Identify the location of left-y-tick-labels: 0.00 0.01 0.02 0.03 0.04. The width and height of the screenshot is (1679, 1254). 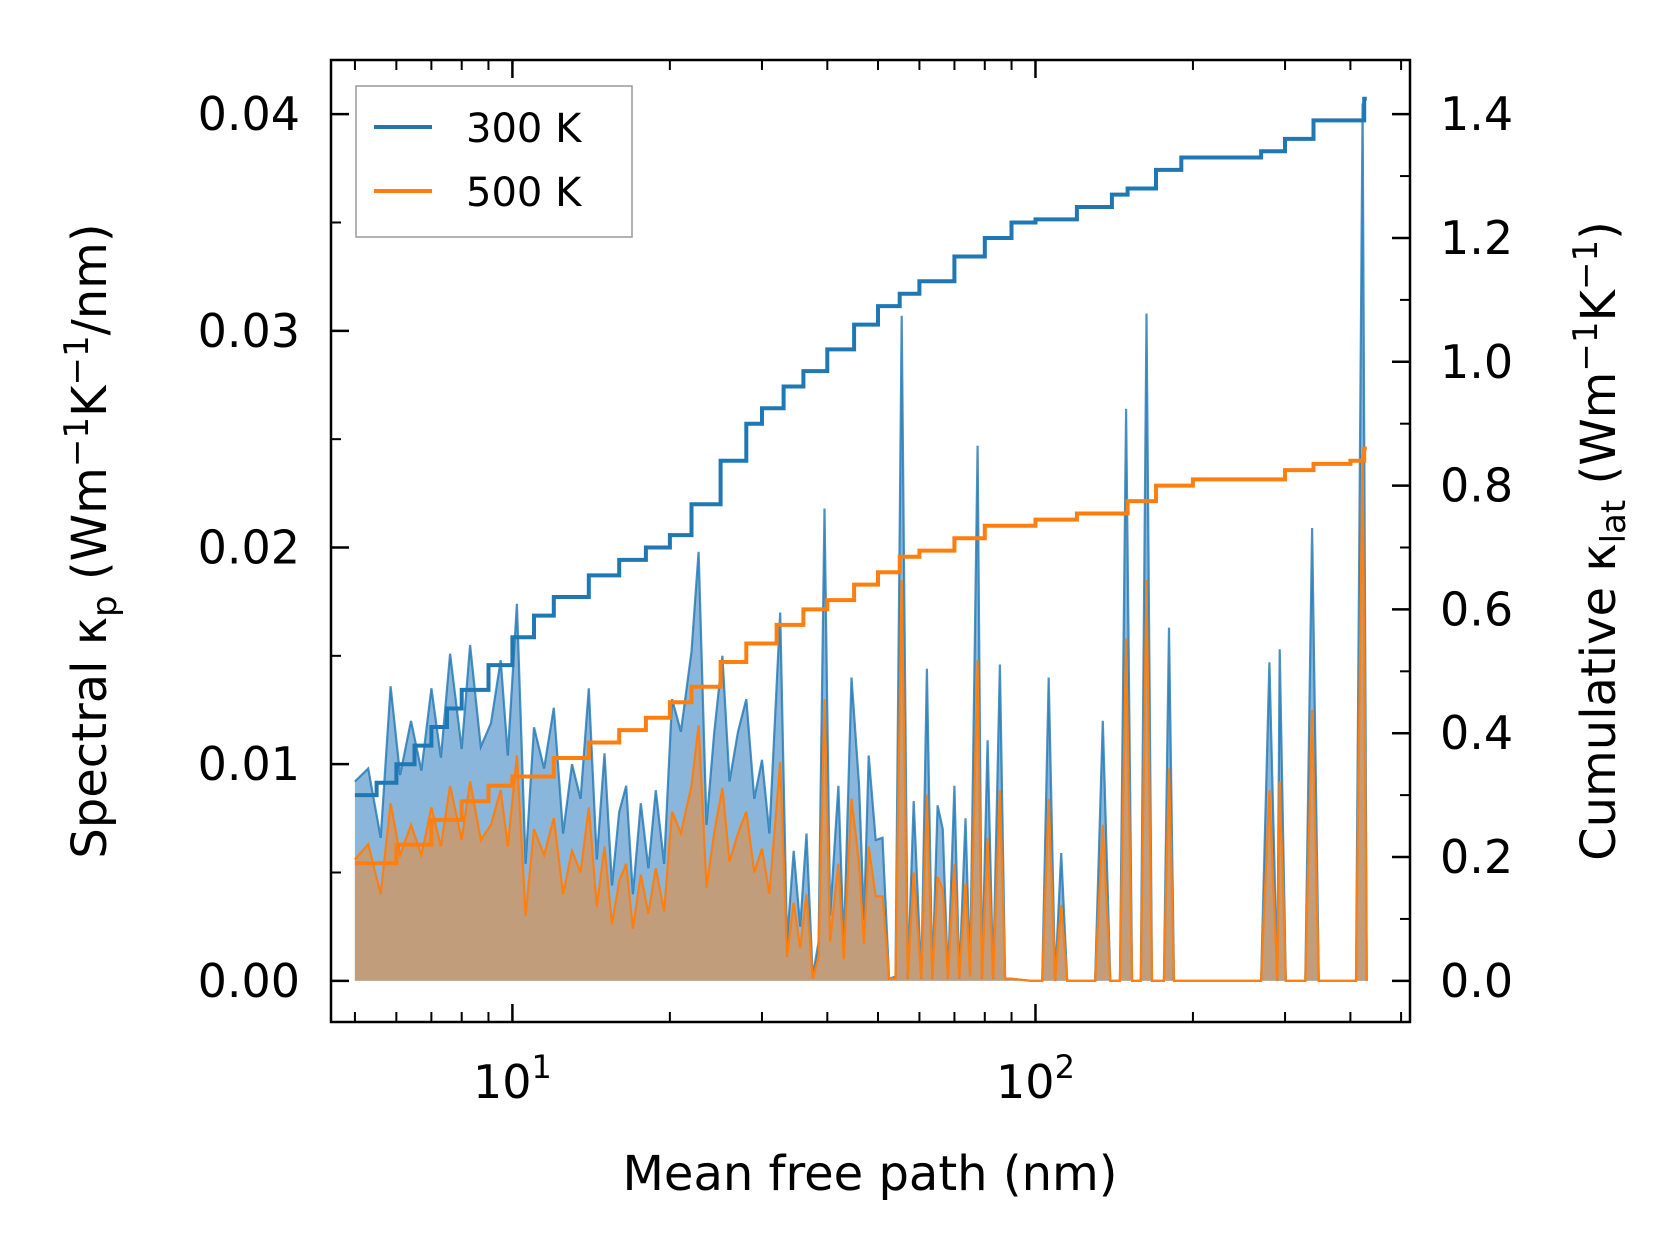
(249, 547).